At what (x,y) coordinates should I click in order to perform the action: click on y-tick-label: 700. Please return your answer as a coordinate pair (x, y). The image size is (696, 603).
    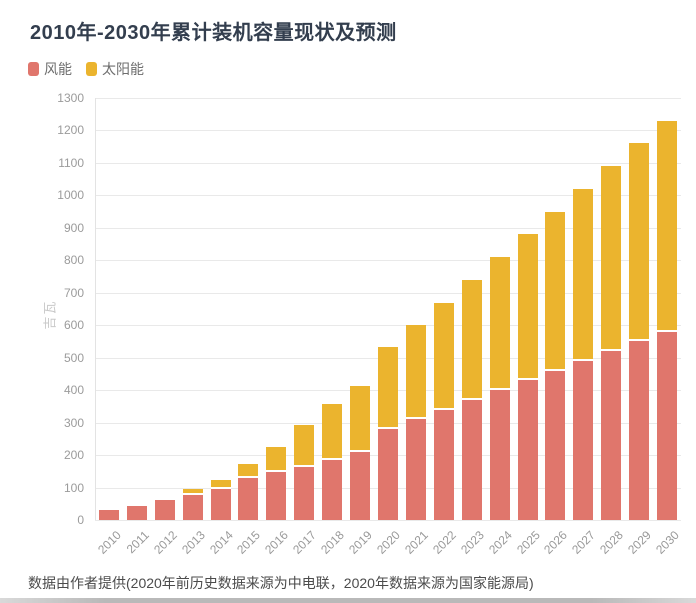
    Looking at the image, I should click on (73, 292).